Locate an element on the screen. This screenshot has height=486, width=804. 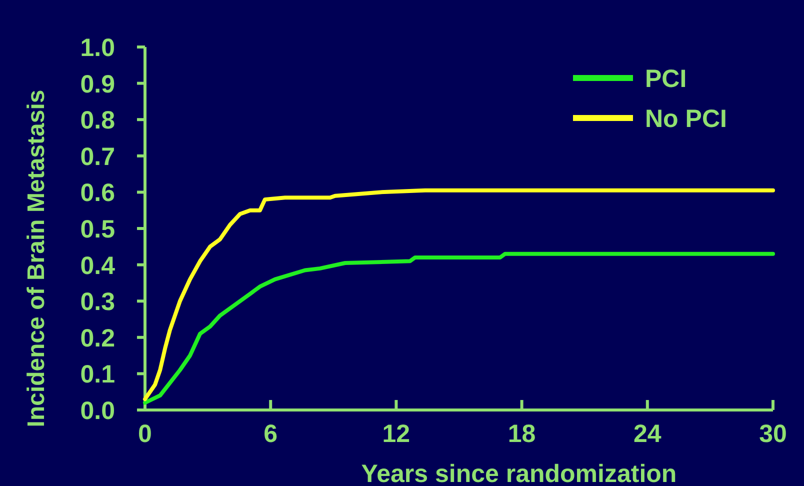
y-tick-label: 1.0 is located at coordinates (97, 48).